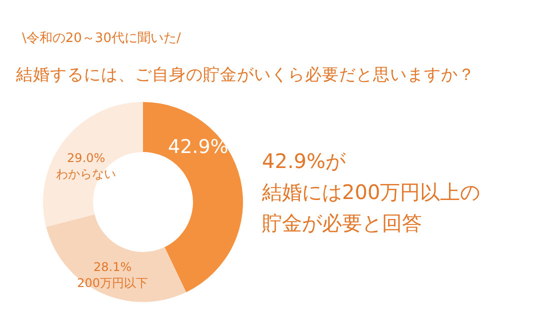  Describe the element at coordinates (86, 173) in the screenshot. I see `slice-label: わからない` at that location.